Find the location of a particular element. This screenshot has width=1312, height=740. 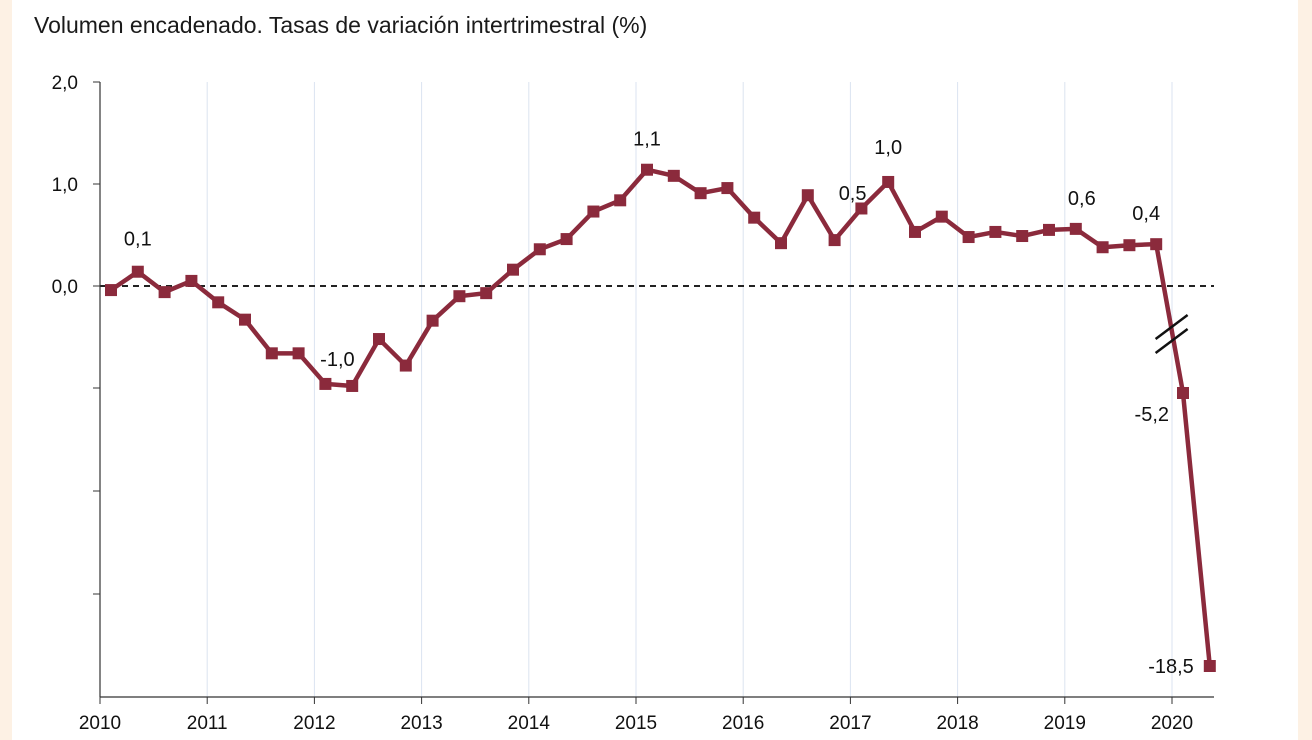

x-tick-label: 2018 is located at coordinates (957, 723).